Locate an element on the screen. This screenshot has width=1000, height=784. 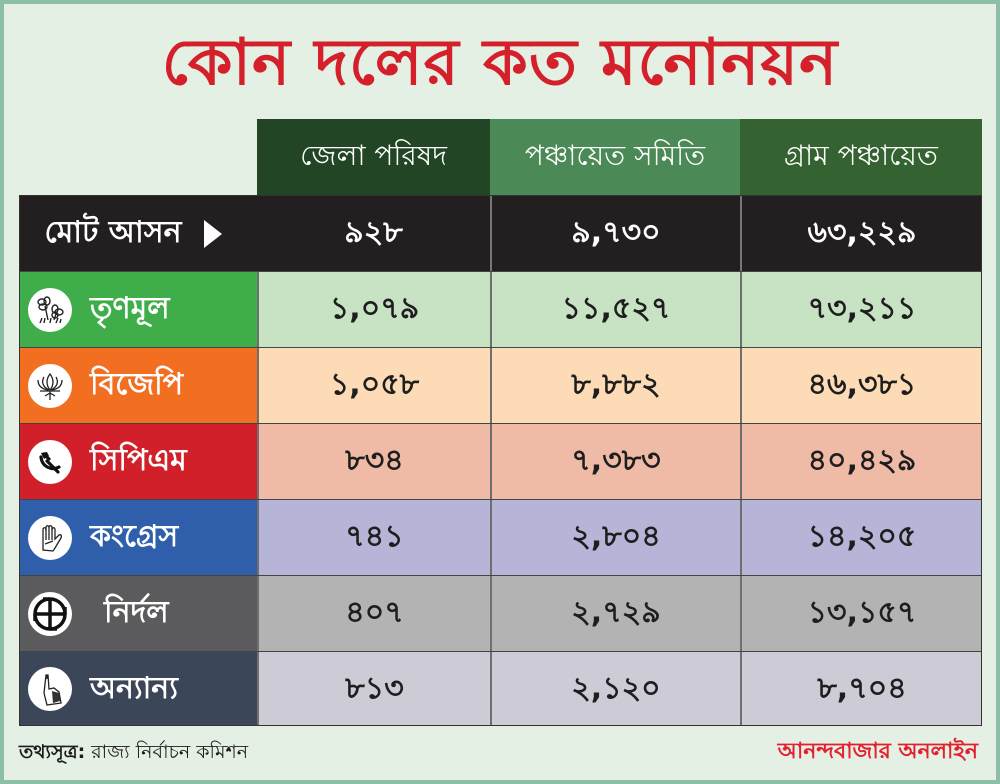
total-zilla-parishad: ৯২৮ is located at coordinates (373, 232).